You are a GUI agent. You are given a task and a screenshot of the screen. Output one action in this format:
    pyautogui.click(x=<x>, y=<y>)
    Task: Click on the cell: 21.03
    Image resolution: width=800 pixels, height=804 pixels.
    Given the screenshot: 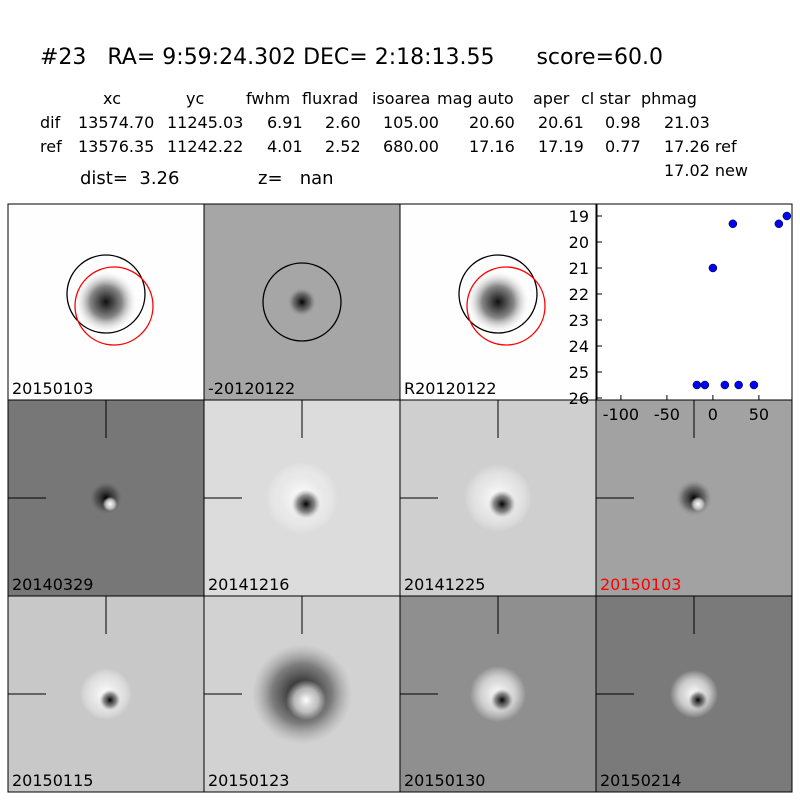 What is the action you would take?
    pyautogui.click(x=687, y=122)
    